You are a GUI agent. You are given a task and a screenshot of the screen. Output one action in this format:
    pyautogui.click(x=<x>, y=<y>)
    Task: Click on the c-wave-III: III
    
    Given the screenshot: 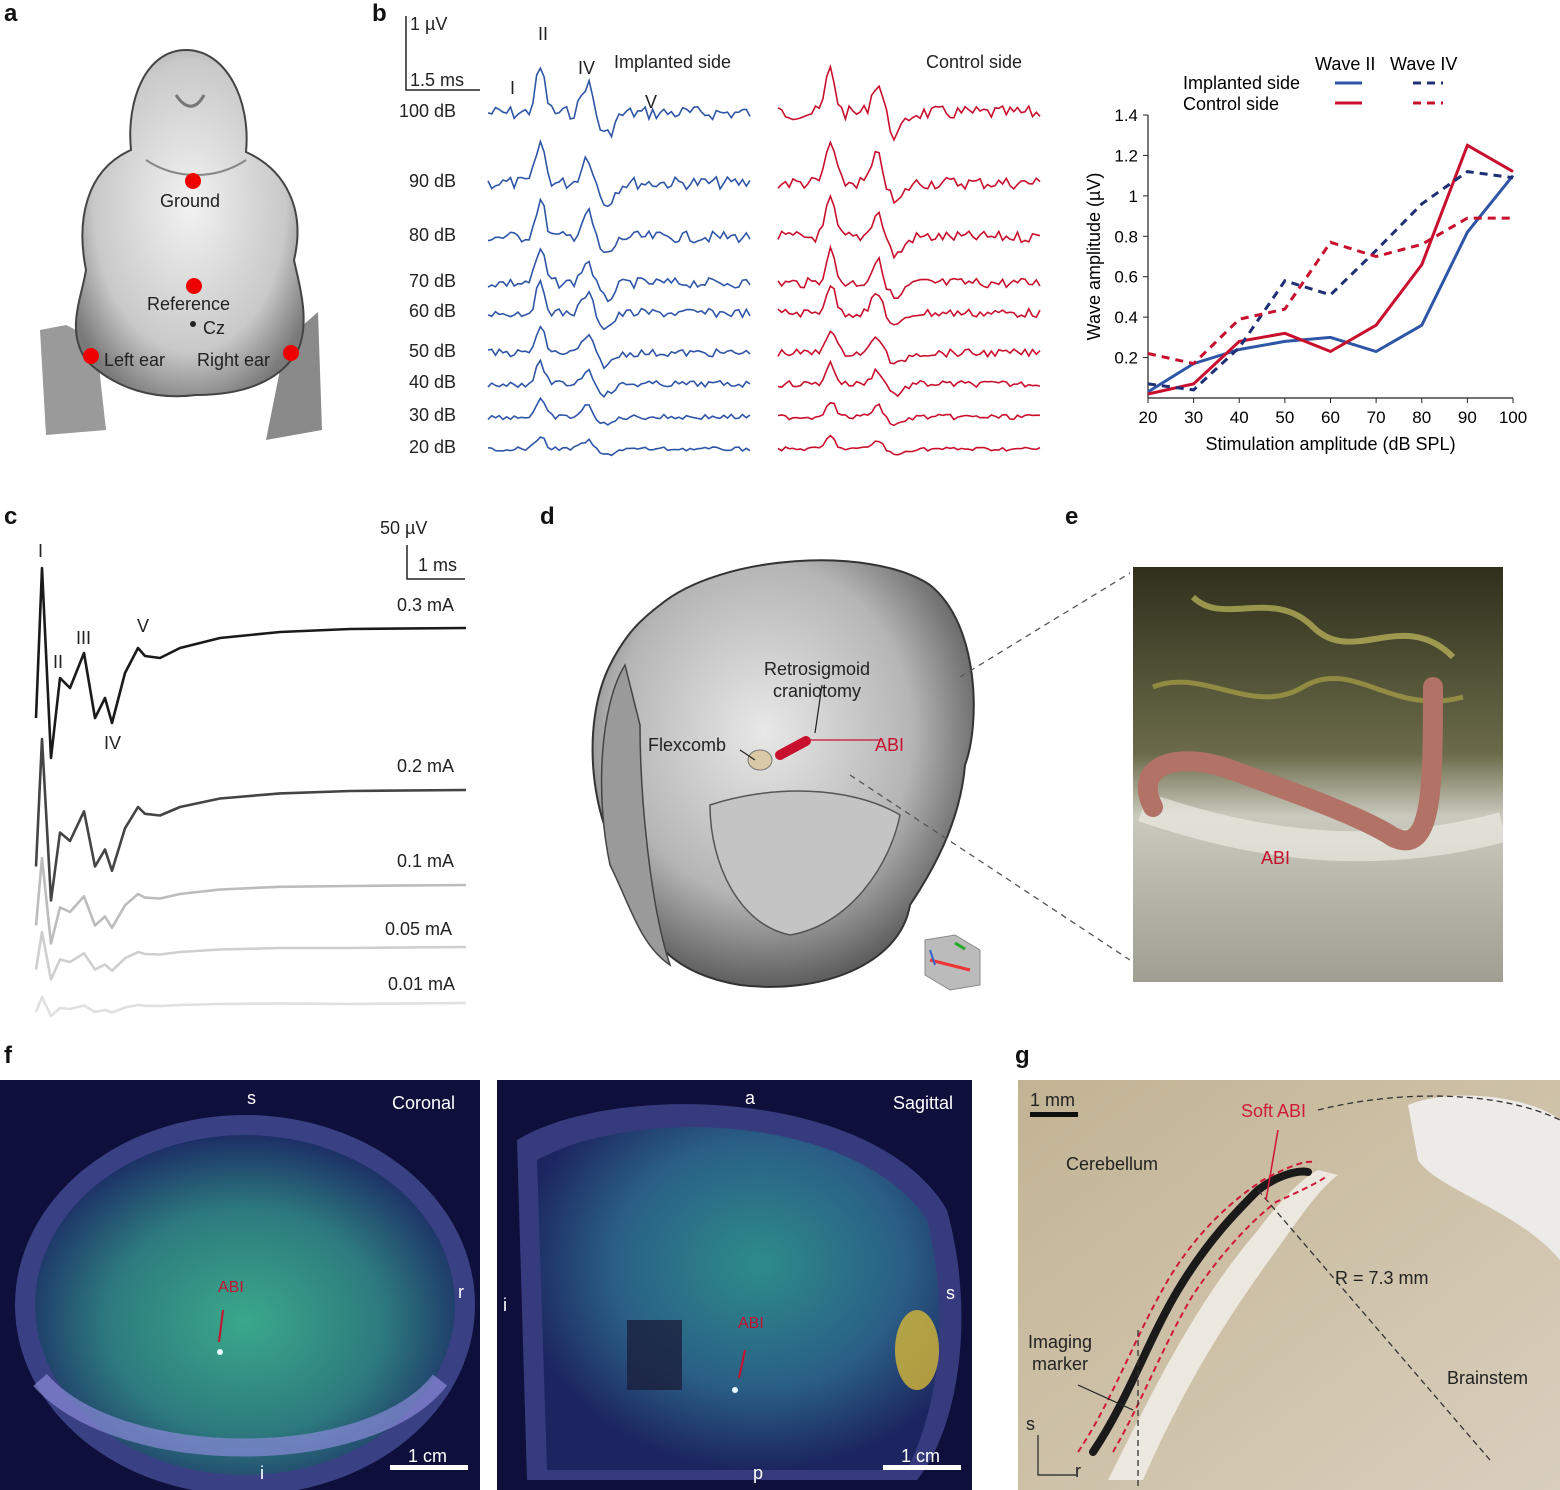 What is the action you would take?
    pyautogui.click(x=84, y=638)
    